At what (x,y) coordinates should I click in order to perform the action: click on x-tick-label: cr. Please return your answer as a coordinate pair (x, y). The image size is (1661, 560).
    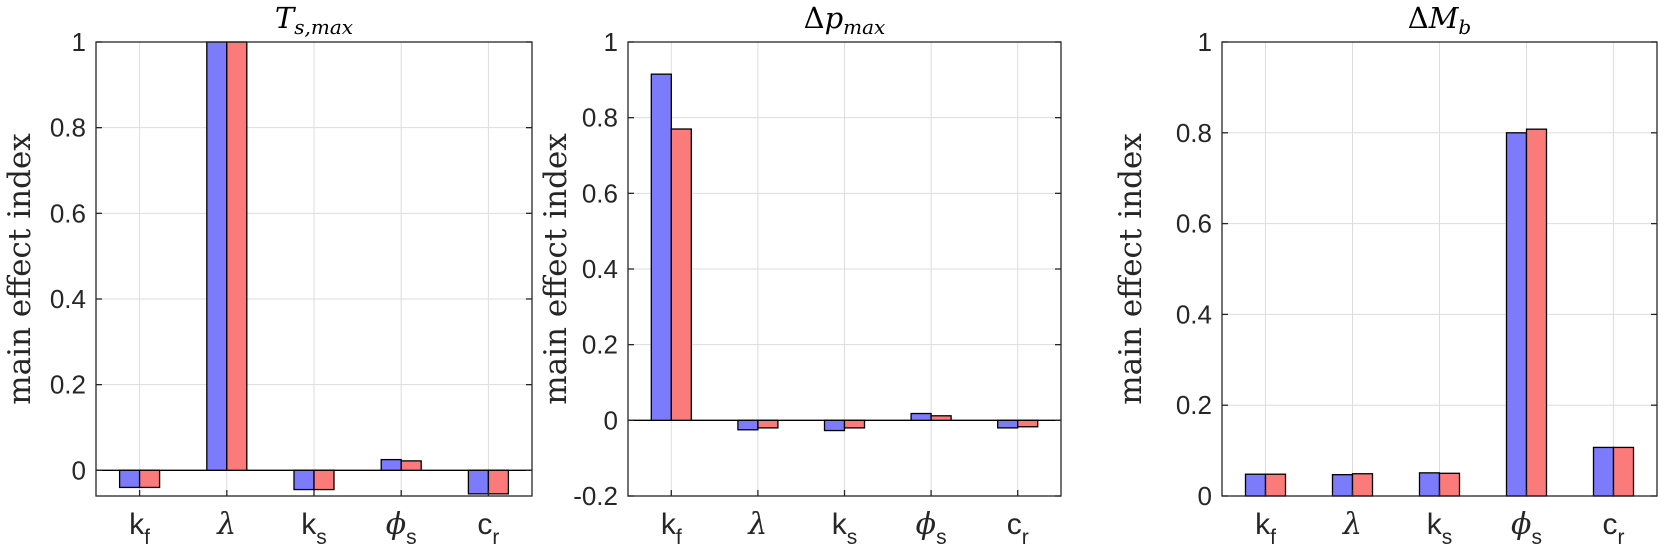
    Looking at the image, I should click on (488, 528).